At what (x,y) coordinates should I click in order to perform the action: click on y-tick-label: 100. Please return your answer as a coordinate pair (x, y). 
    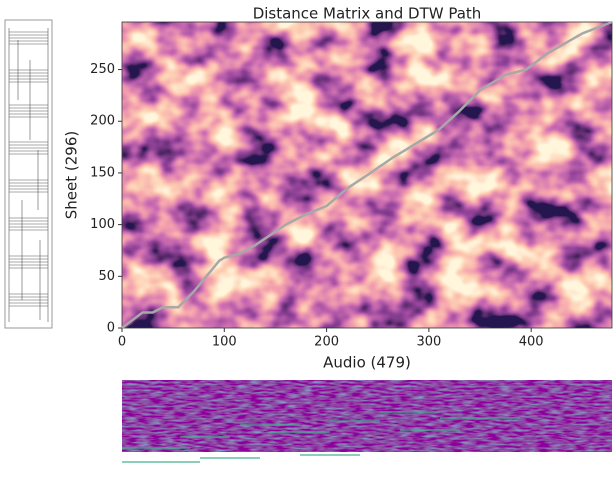
    Looking at the image, I should click on (102, 224).